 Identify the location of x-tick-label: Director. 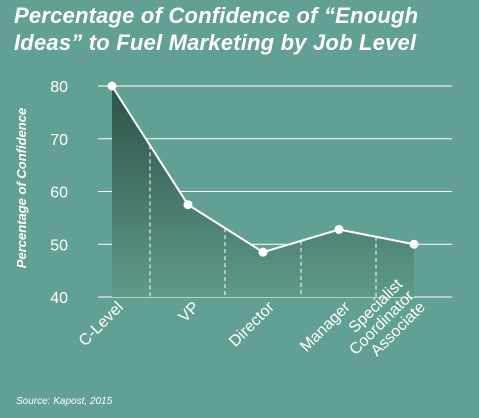
(252, 324).